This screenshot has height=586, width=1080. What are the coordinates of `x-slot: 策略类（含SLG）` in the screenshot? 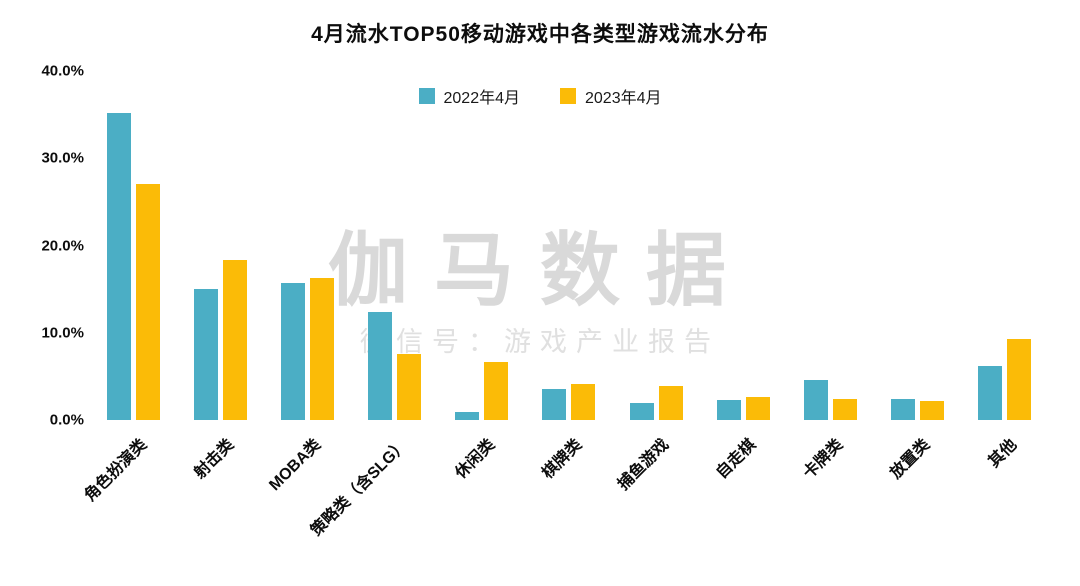 It's located at (373, 504).